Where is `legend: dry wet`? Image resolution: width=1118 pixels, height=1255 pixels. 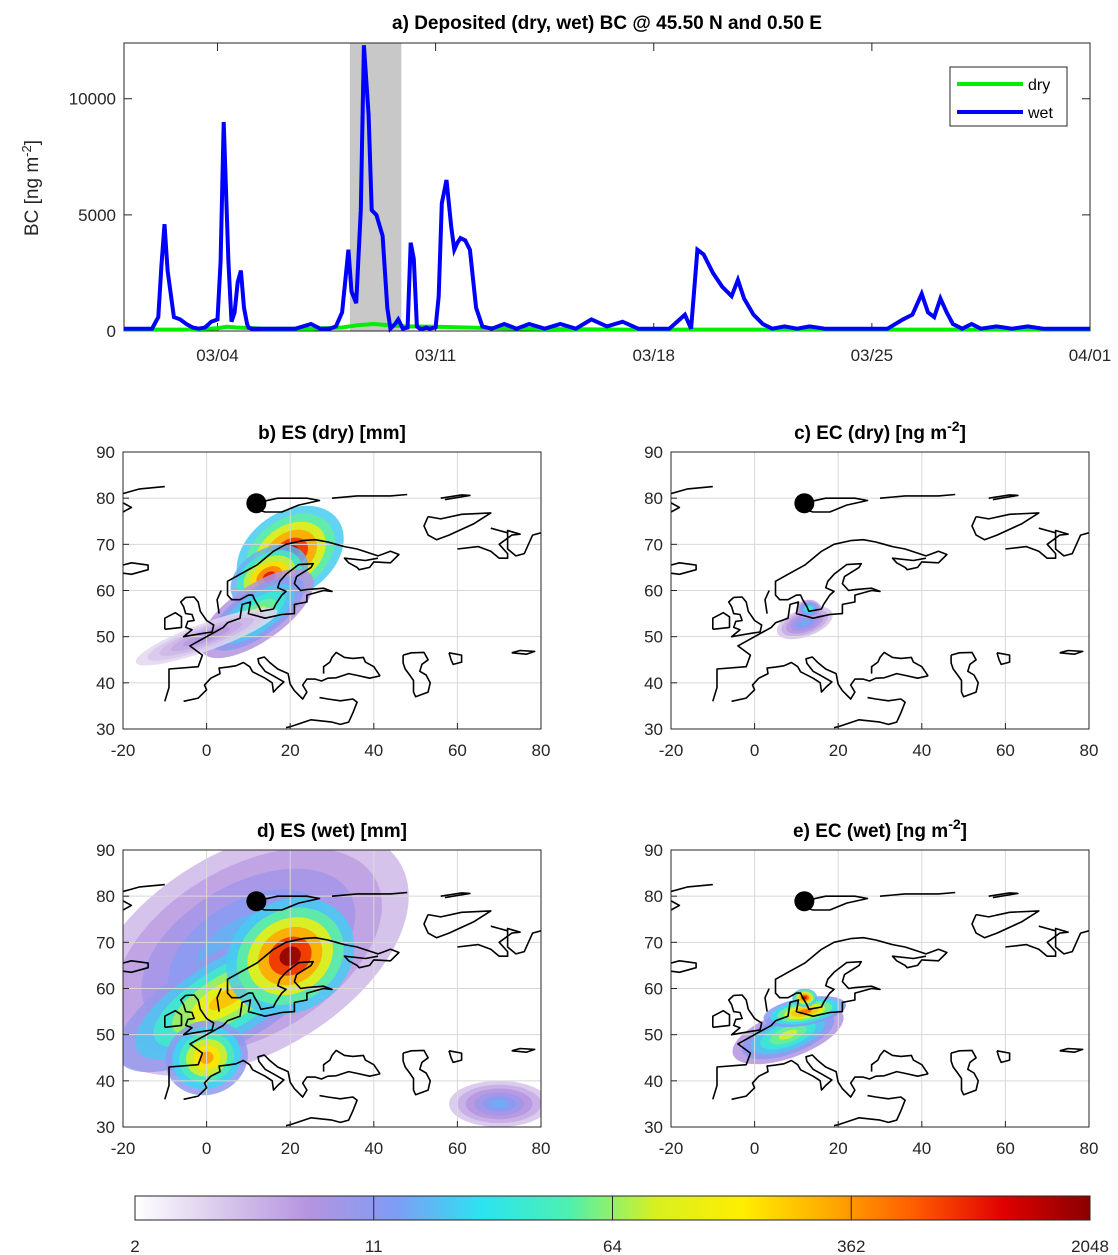
legend: dry wet is located at coordinates (1008, 96).